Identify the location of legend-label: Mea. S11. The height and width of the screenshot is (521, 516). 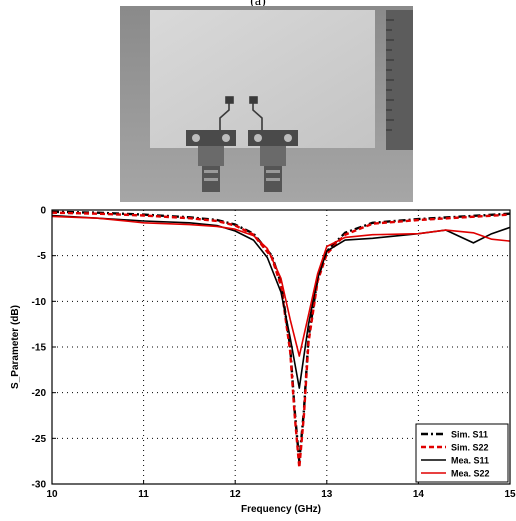
(470, 461).